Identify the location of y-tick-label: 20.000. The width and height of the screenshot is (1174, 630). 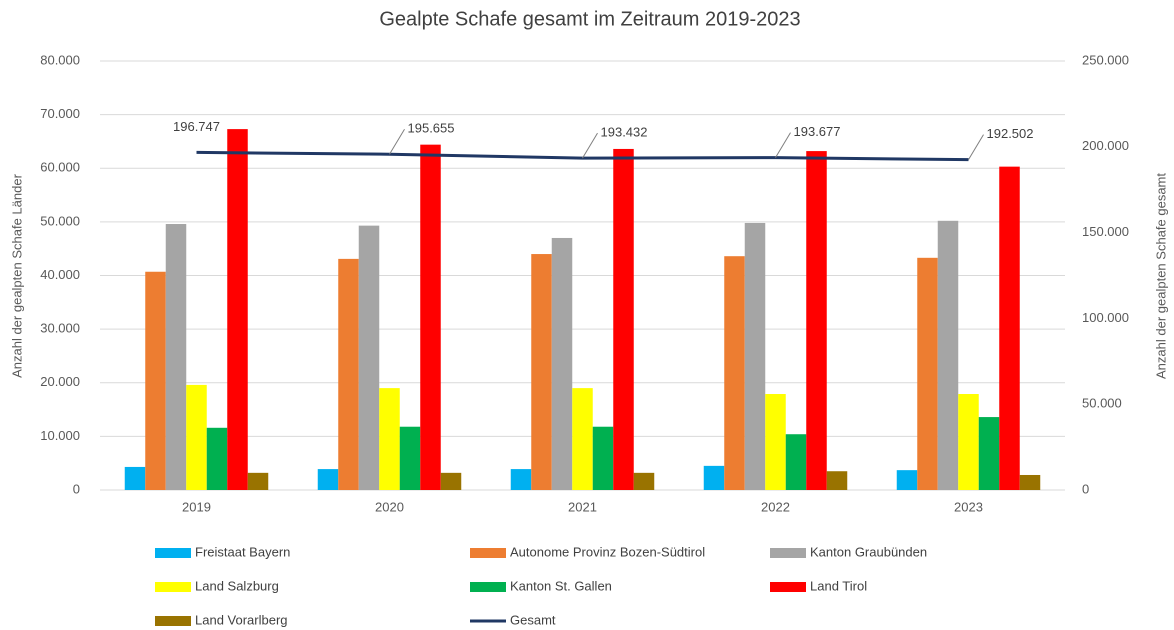
(60, 381).